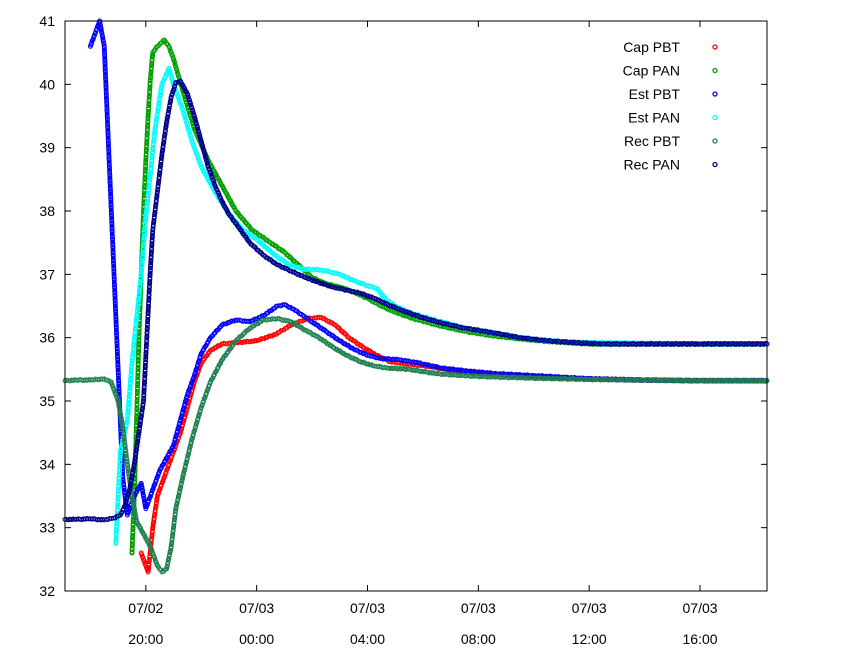  What do you see at coordinates (145, 639) in the screenshot?
I see `x-tick-time-label: 20:00` at bounding box center [145, 639].